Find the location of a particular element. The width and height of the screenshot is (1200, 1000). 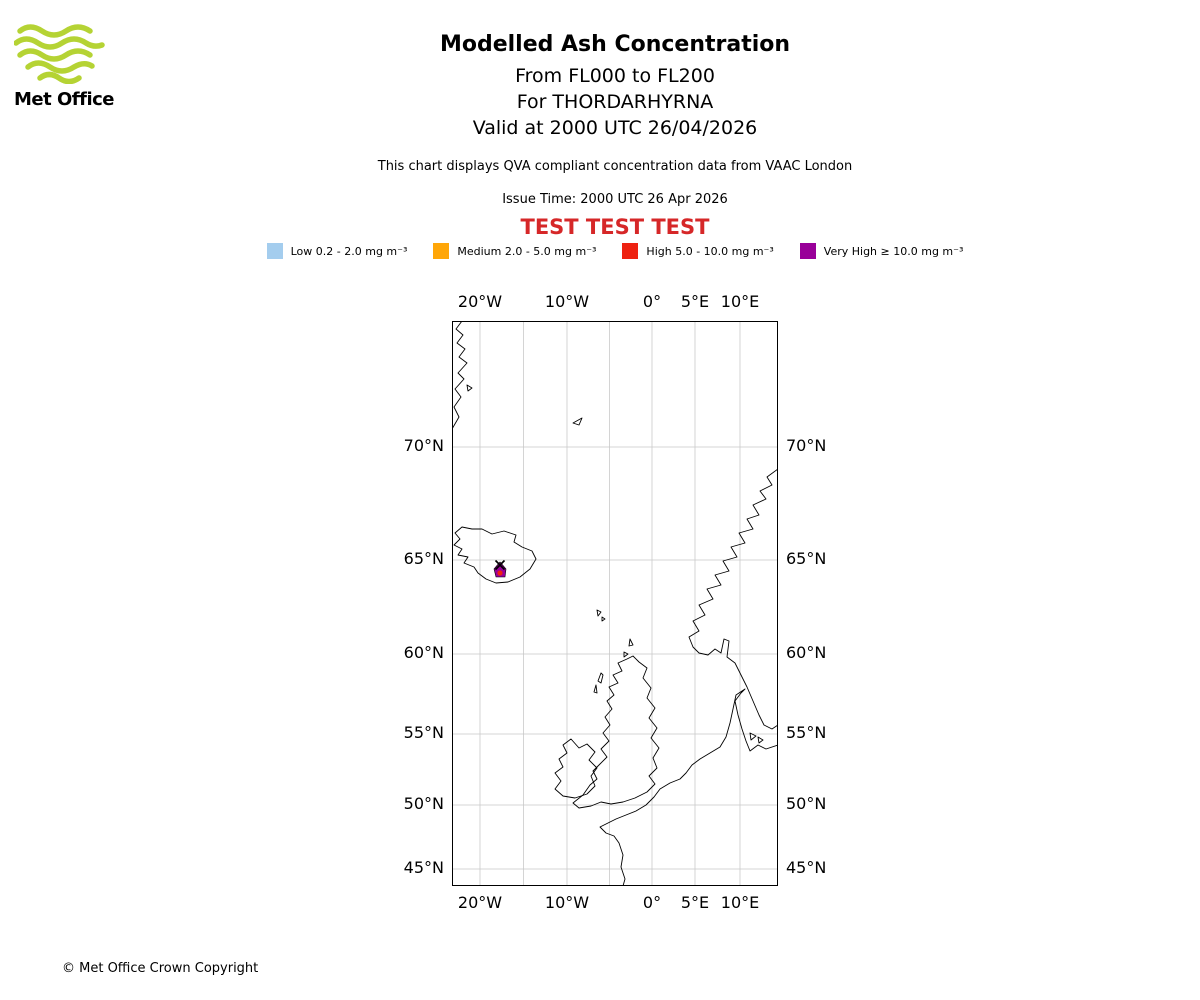

legend-label-low: Low 0.2 - 2.0 mg m⁻³ is located at coordinates (349, 251).